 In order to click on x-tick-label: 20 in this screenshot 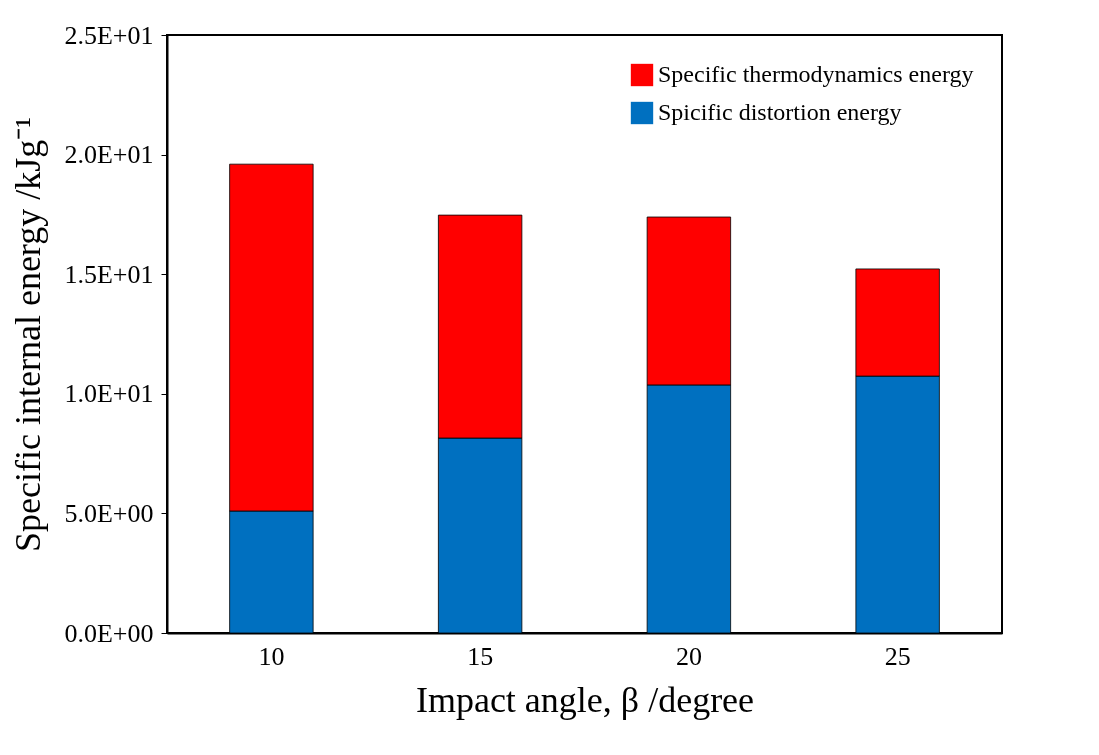, I will do `click(688, 656)`.